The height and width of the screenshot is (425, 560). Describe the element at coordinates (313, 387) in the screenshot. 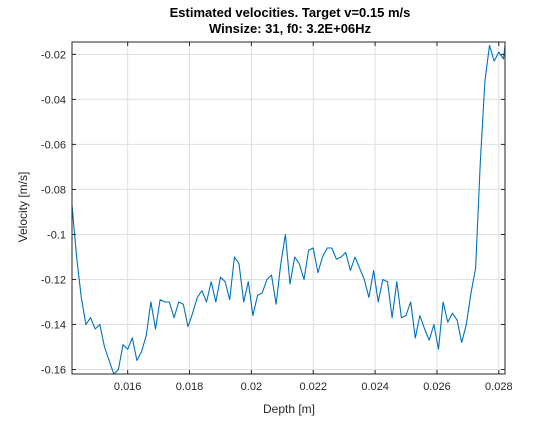

I see `x-tick-label: 0.022` at that location.